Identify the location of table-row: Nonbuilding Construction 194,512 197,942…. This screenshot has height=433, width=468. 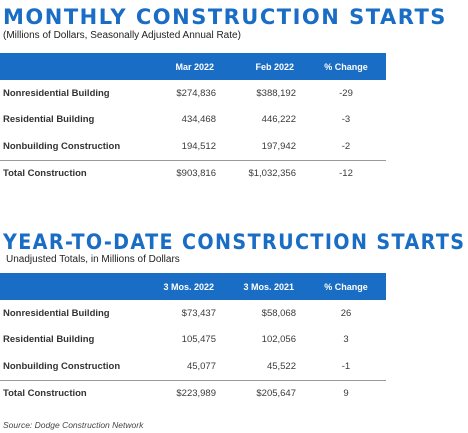
(193, 146).